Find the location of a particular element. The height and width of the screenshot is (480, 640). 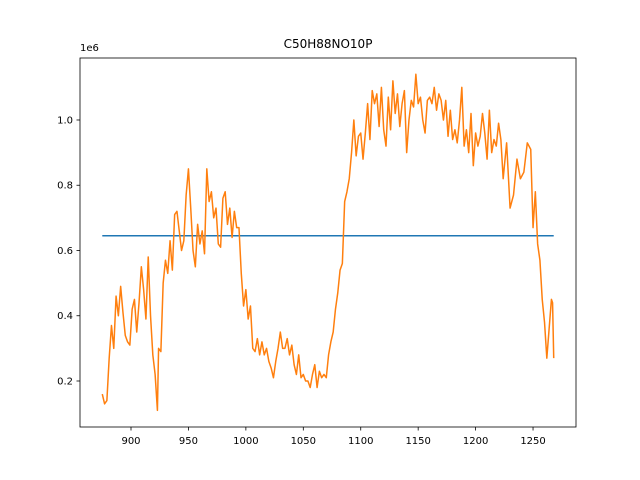

x-tick-label: 1000 is located at coordinates (245, 441).